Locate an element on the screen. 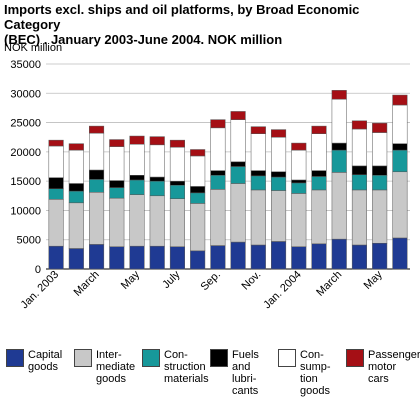 This screenshot has height=402, width=420. legend-label-2: Con- struction materials is located at coordinates (186, 367).